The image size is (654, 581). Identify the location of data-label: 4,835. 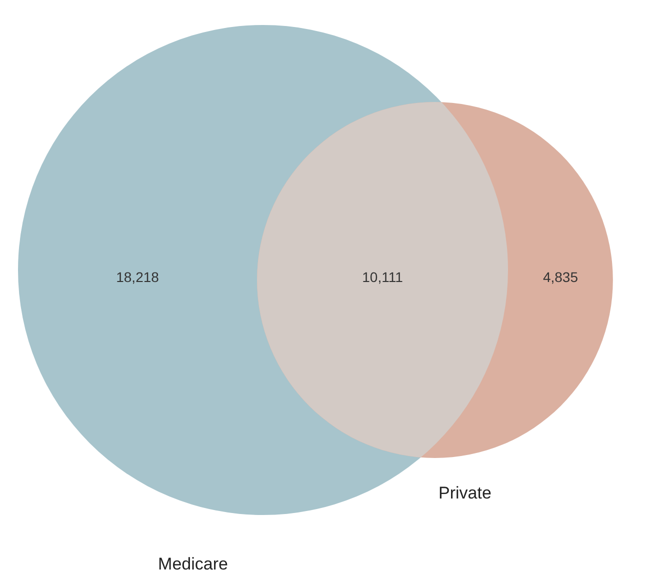
(560, 276).